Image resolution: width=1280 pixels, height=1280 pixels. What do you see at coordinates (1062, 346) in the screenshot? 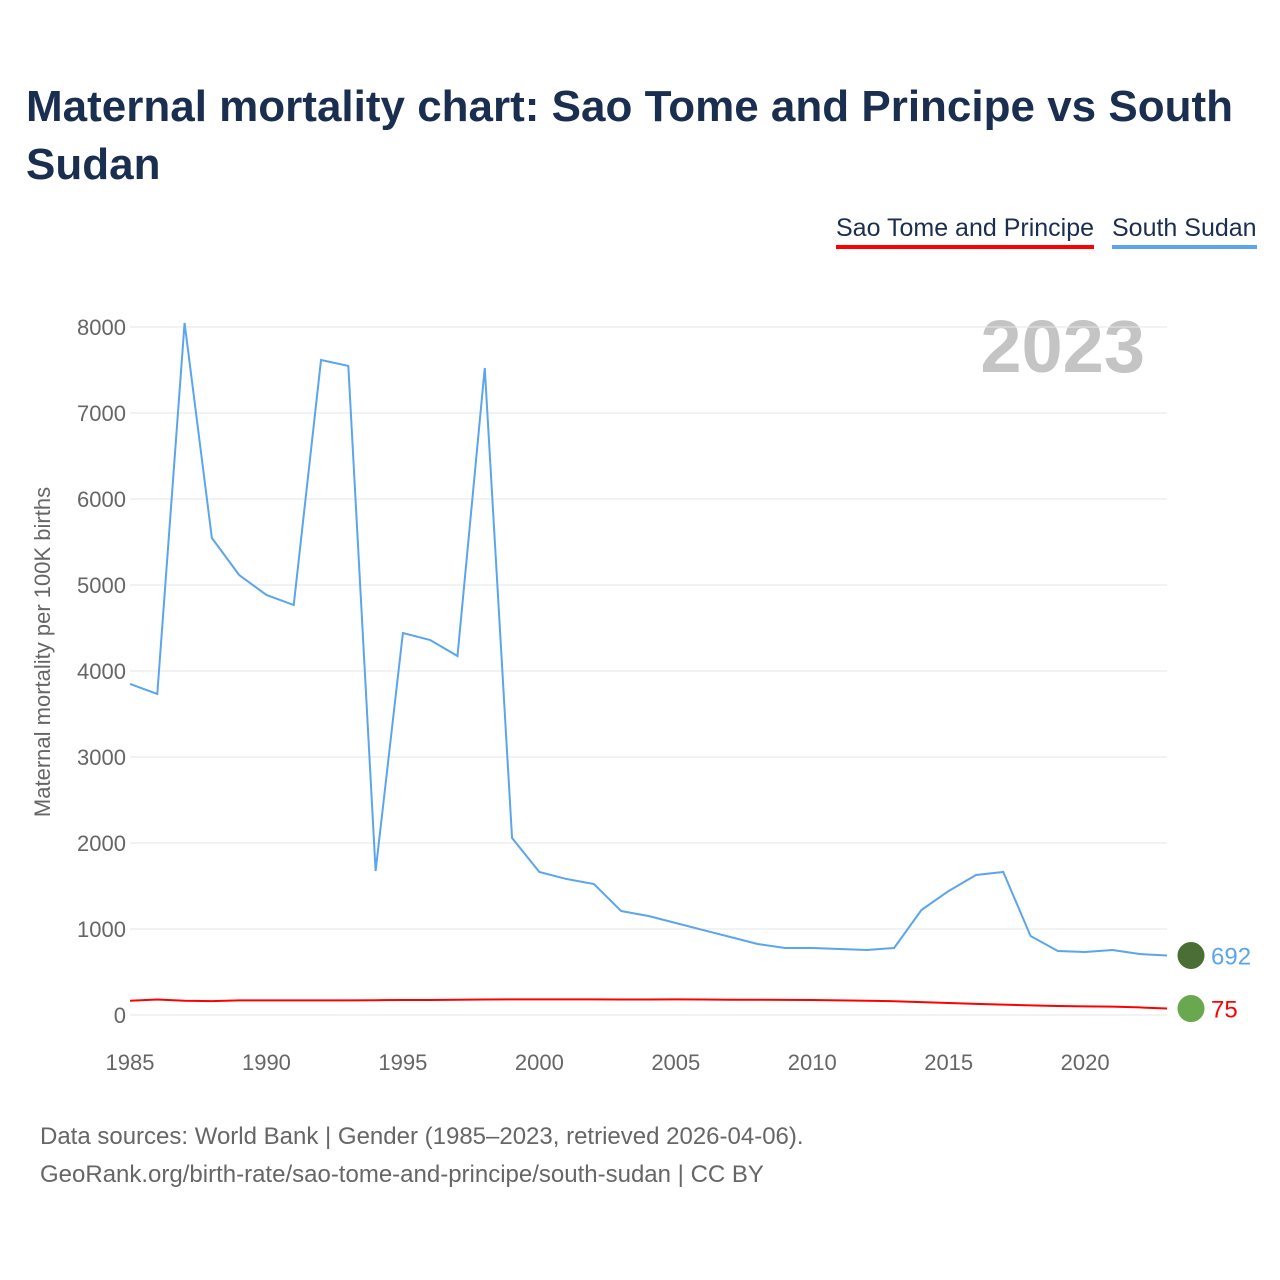
I see `year-watermark: 2023` at bounding box center [1062, 346].